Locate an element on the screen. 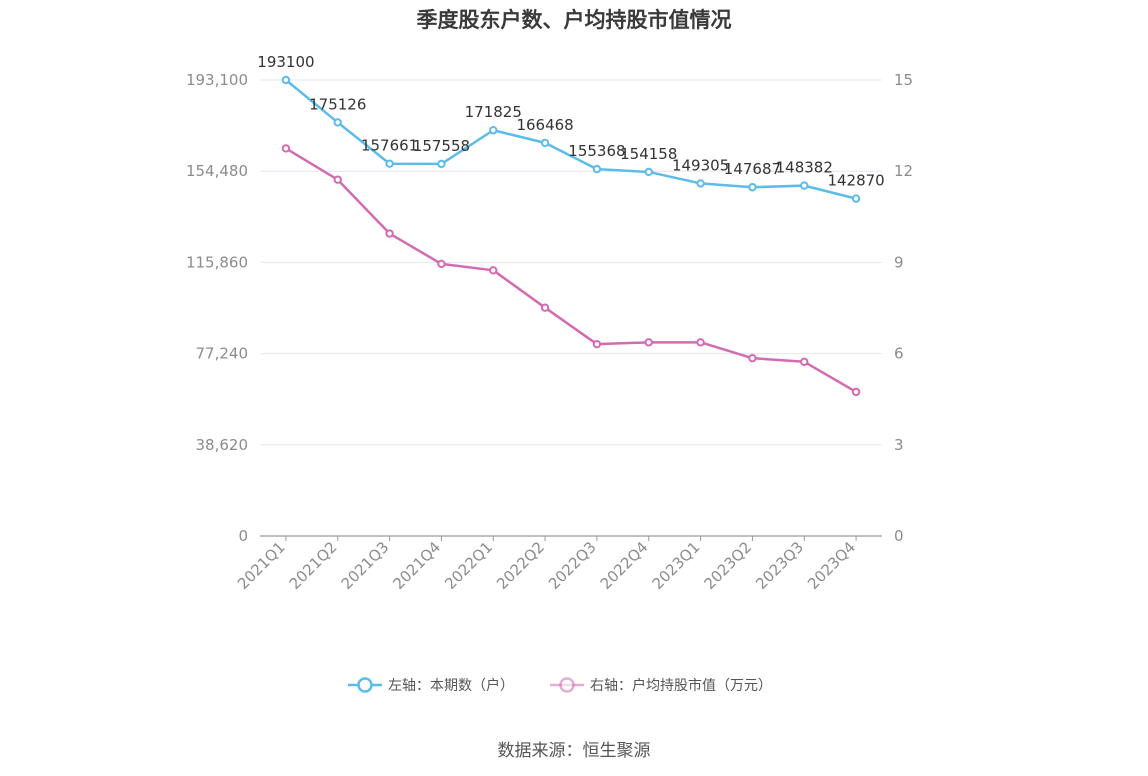  holders-data-label: 171825 is located at coordinates (493, 112).